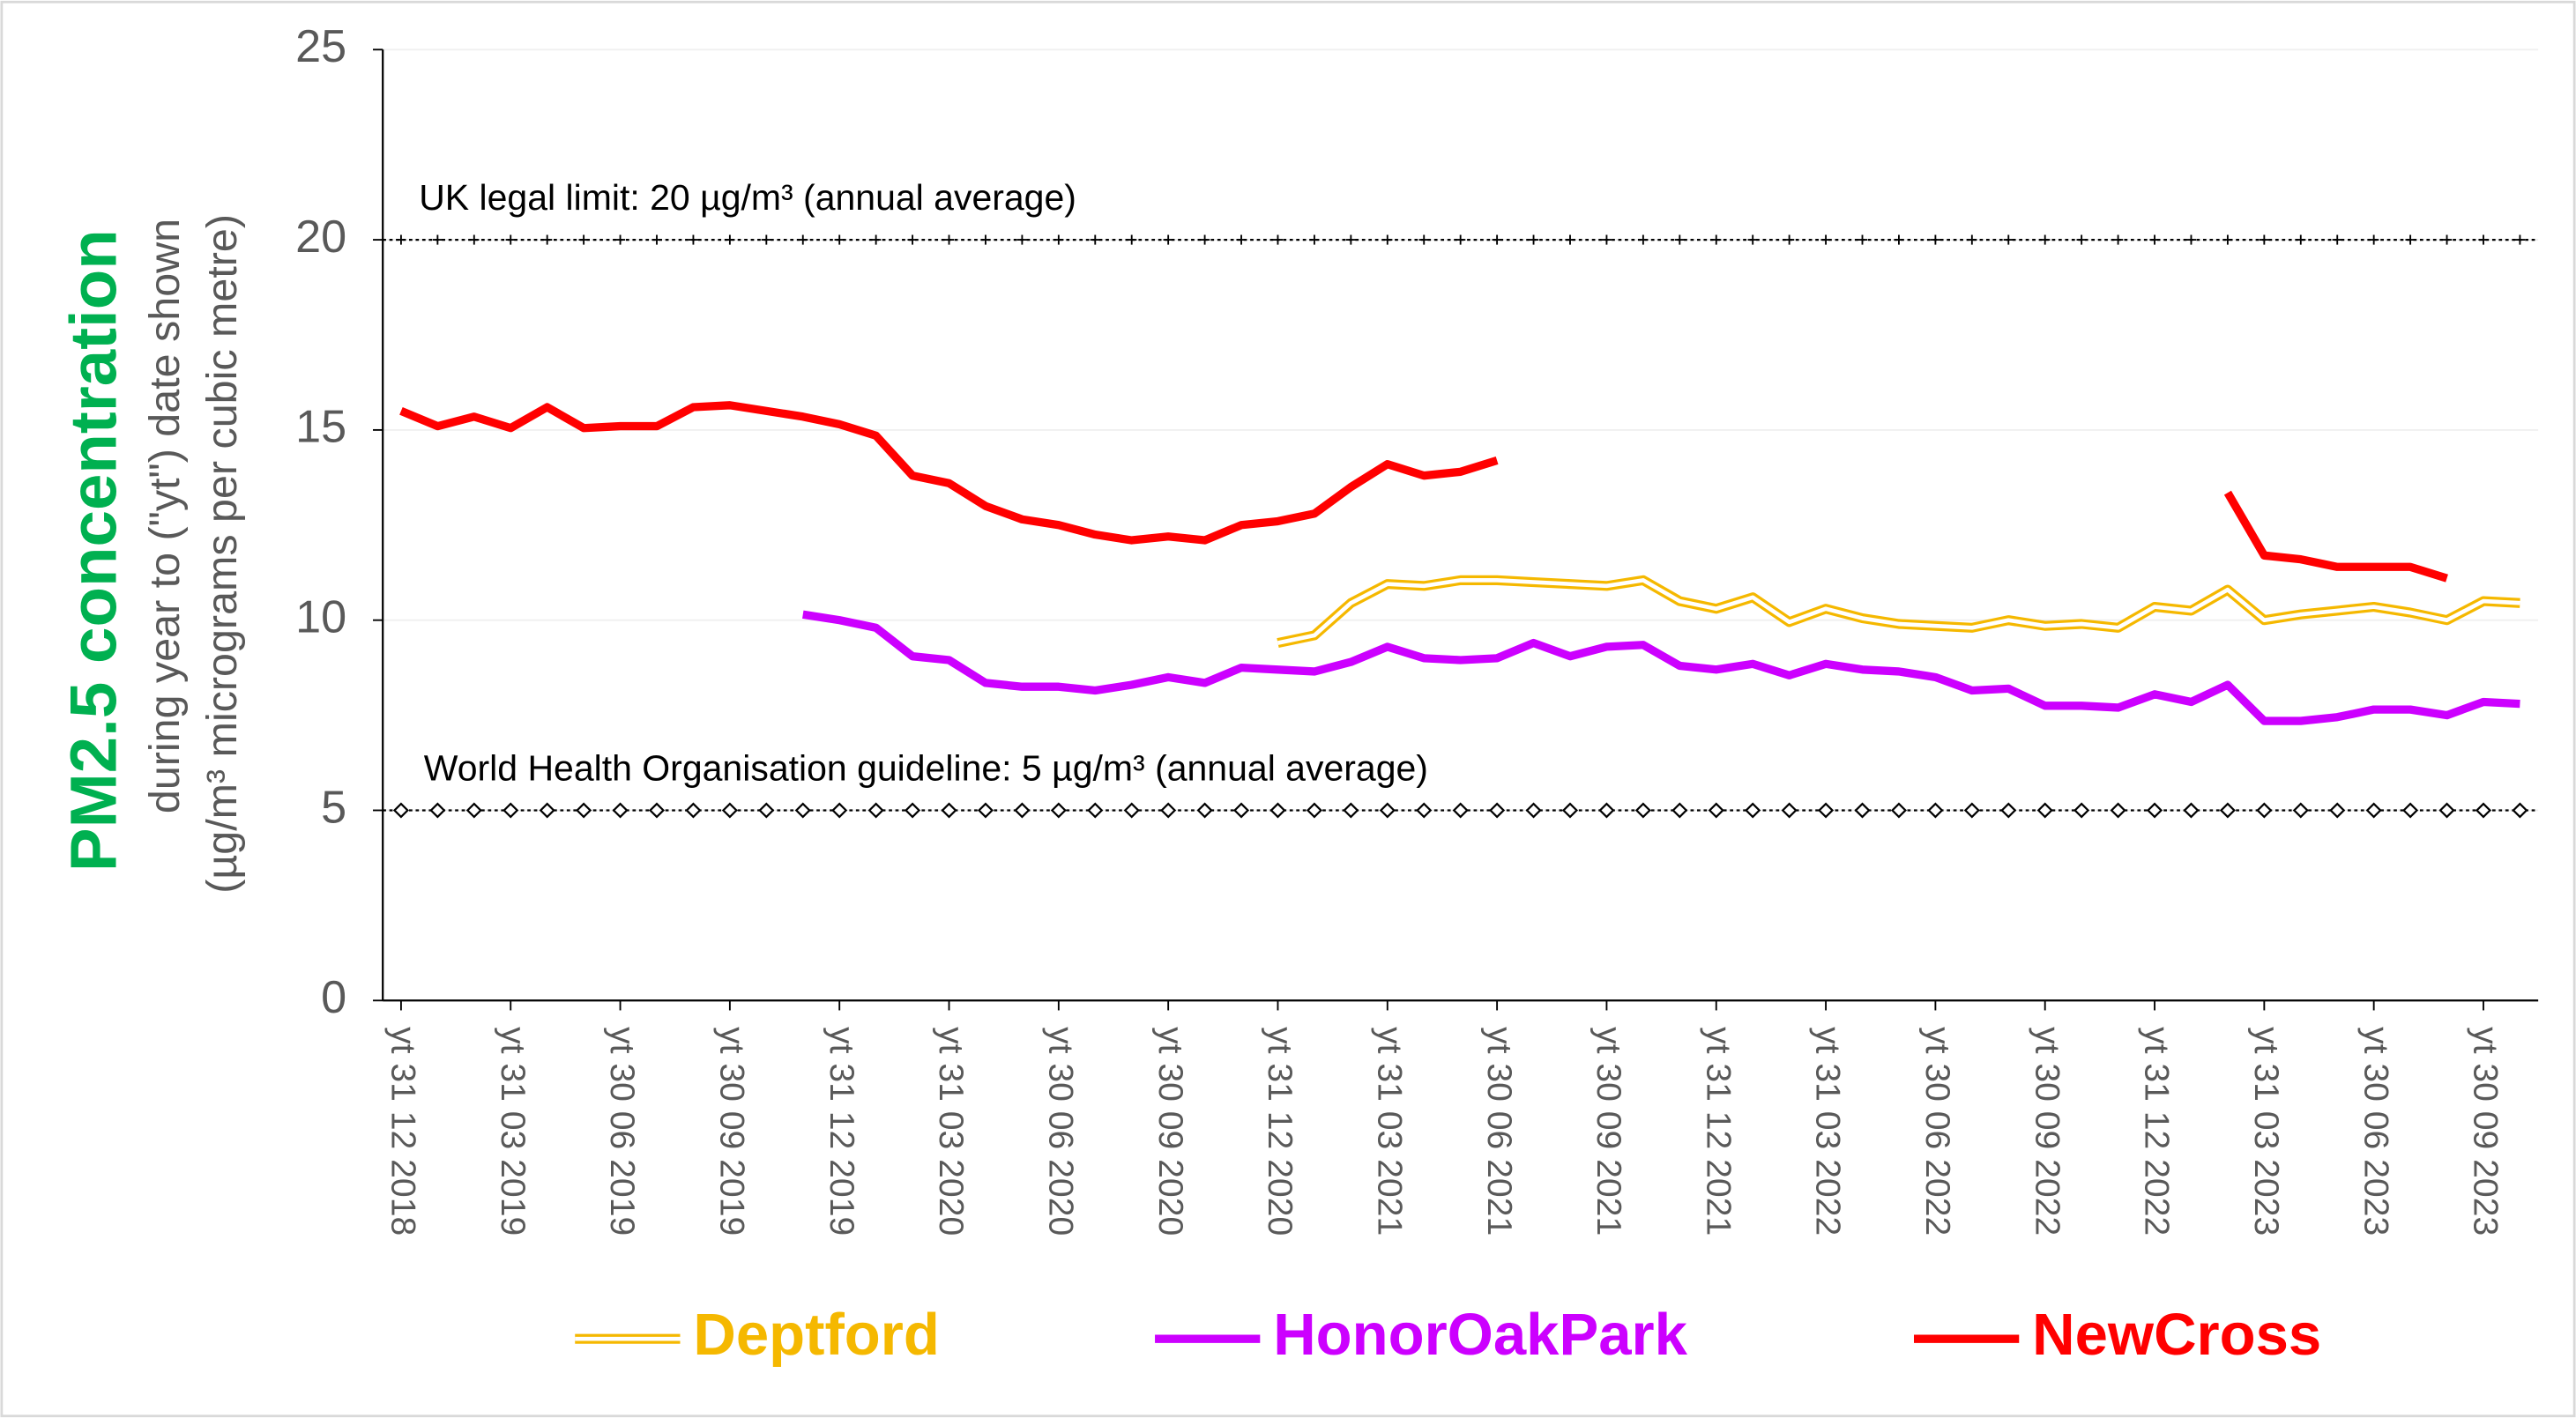 Image resolution: width=2576 pixels, height=1418 pixels. What do you see at coordinates (2157, 1131) in the screenshot?
I see `x-tick-label: yt 31 12 2022` at bounding box center [2157, 1131].